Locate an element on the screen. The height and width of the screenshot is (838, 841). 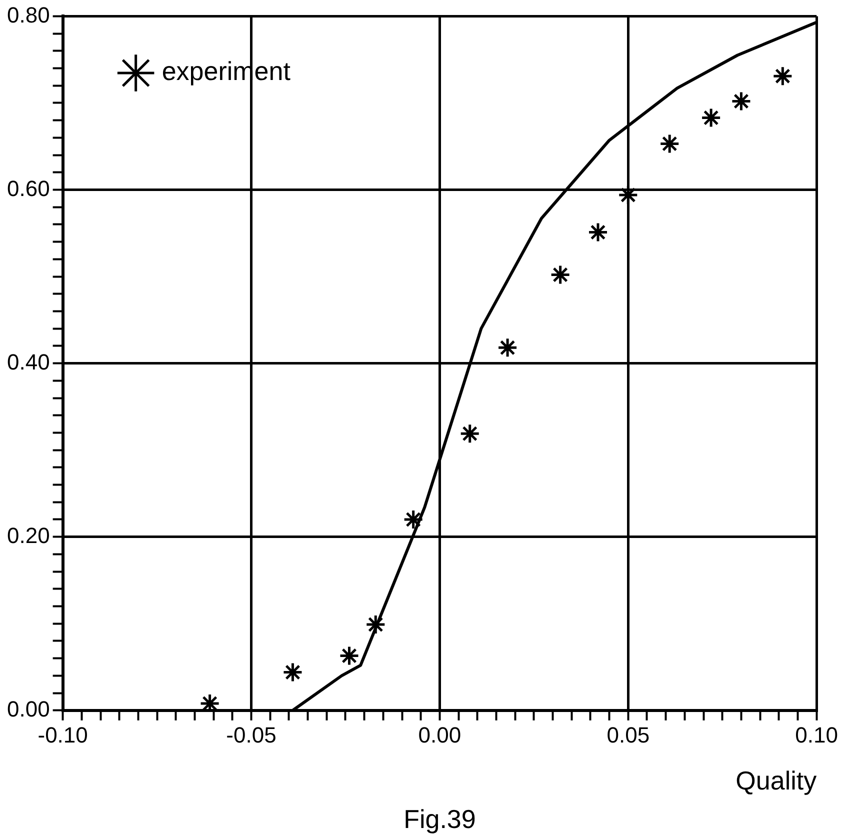
x-axis-title: Quality is located at coordinates (776, 781).